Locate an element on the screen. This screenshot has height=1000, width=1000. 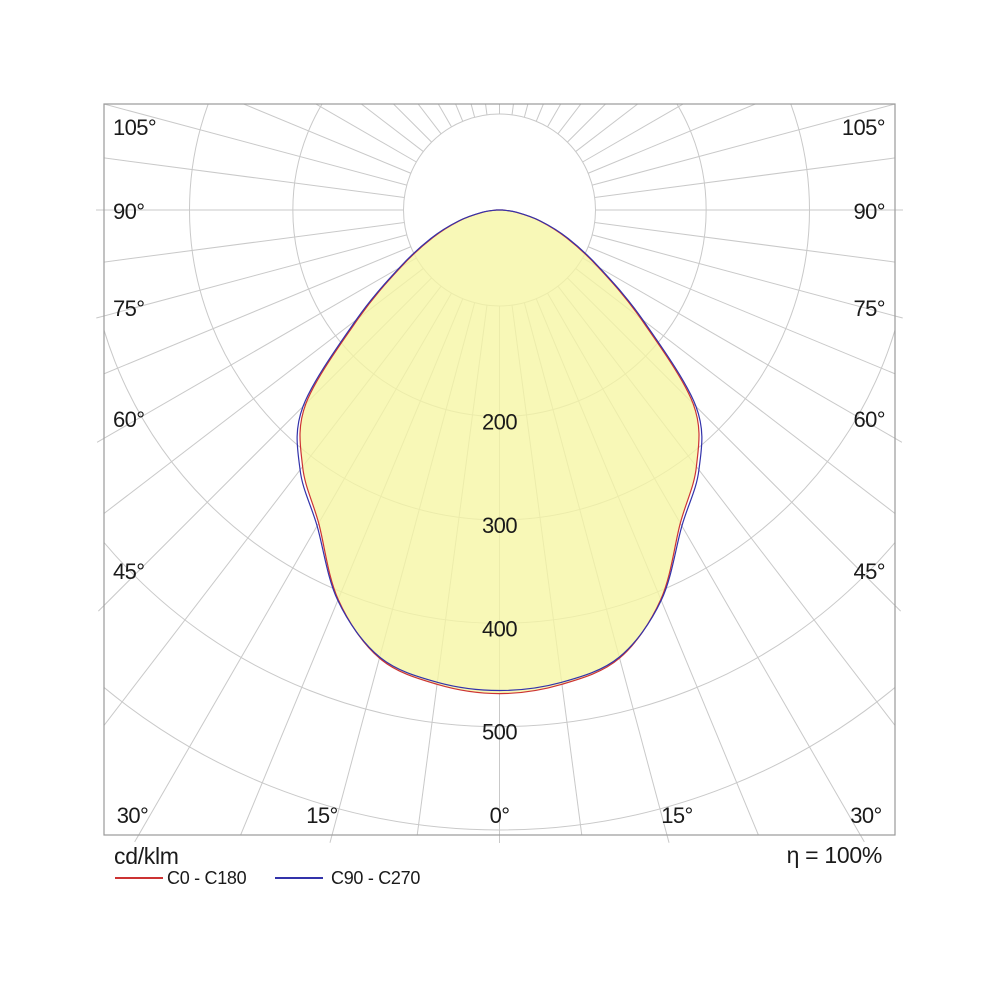
angle-label-left: 60° is located at coordinates (128, 419).